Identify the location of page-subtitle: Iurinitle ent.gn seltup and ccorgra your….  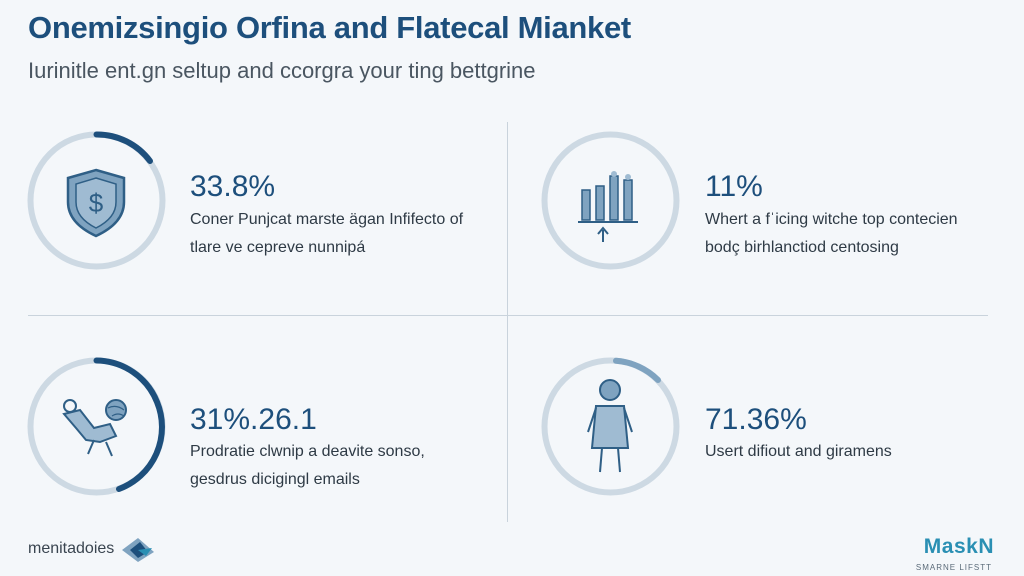
(282, 70).